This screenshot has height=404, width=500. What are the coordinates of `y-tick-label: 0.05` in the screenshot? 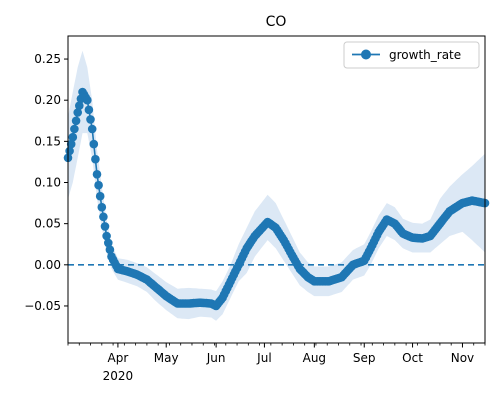 It's located at (47, 224).